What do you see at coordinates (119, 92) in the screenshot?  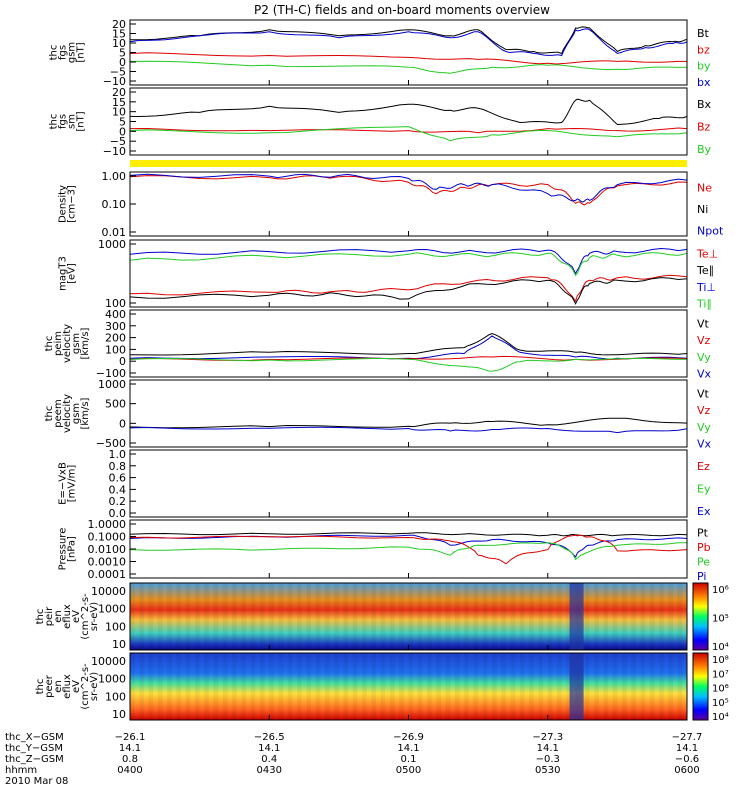 I see `ytick-fgs_sm-0: 20` at bounding box center [119, 92].